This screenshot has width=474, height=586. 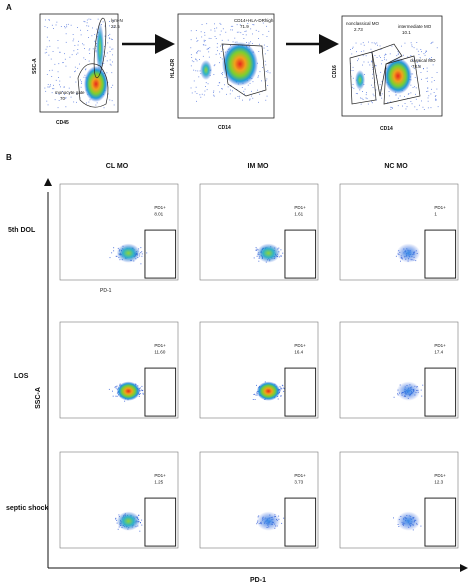 I want to click on plot3-cl-gate, so click(x=402, y=80).